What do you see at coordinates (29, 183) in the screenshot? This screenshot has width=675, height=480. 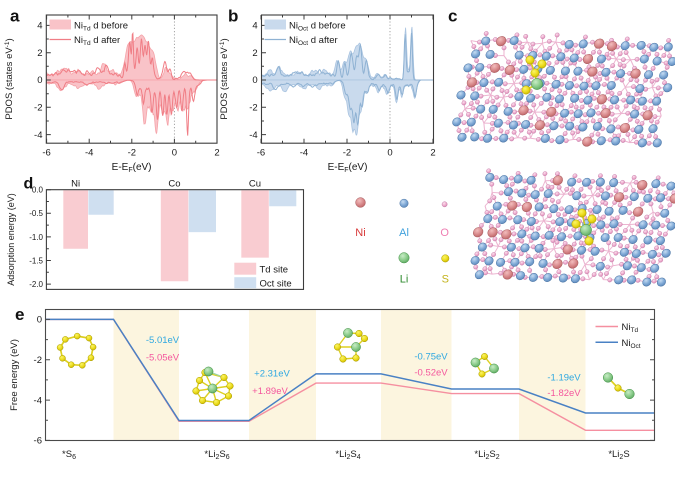 I see `svg-text: d` at bounding box center [29, 183].